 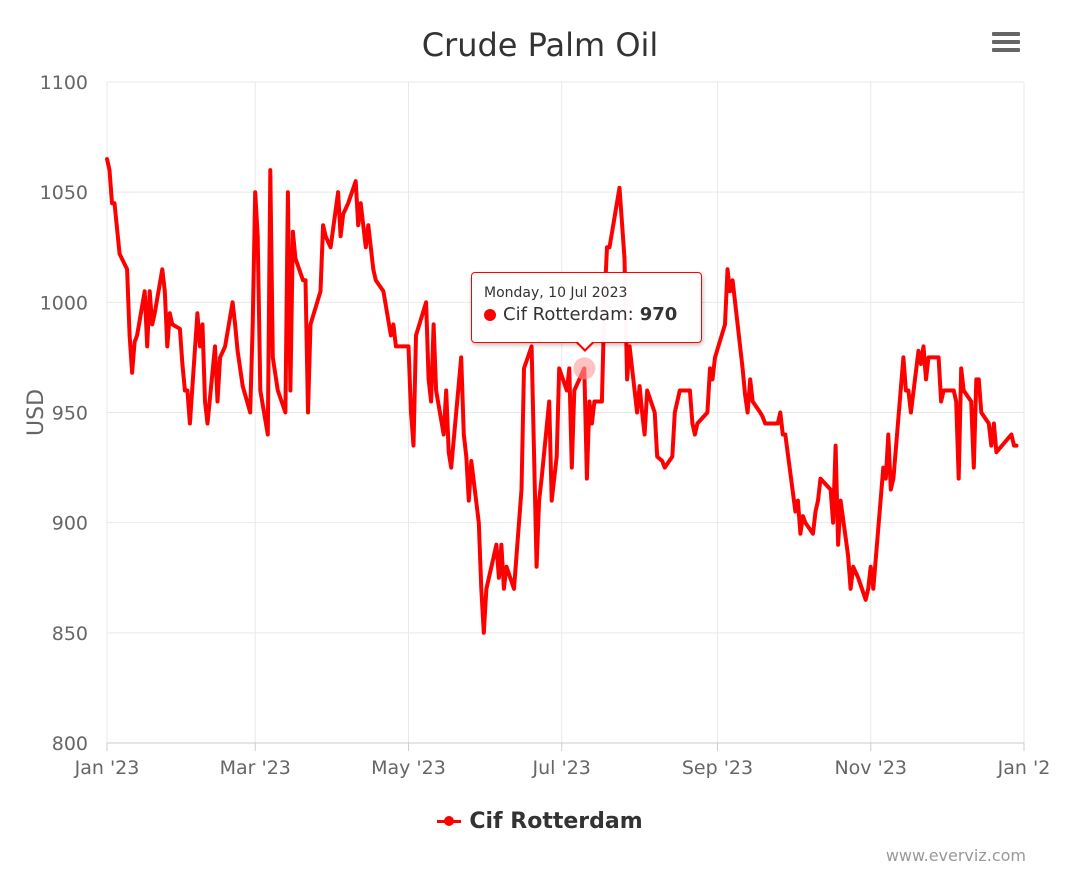 I want to click on y-tick-label: 900, so click(x=70, y=524).